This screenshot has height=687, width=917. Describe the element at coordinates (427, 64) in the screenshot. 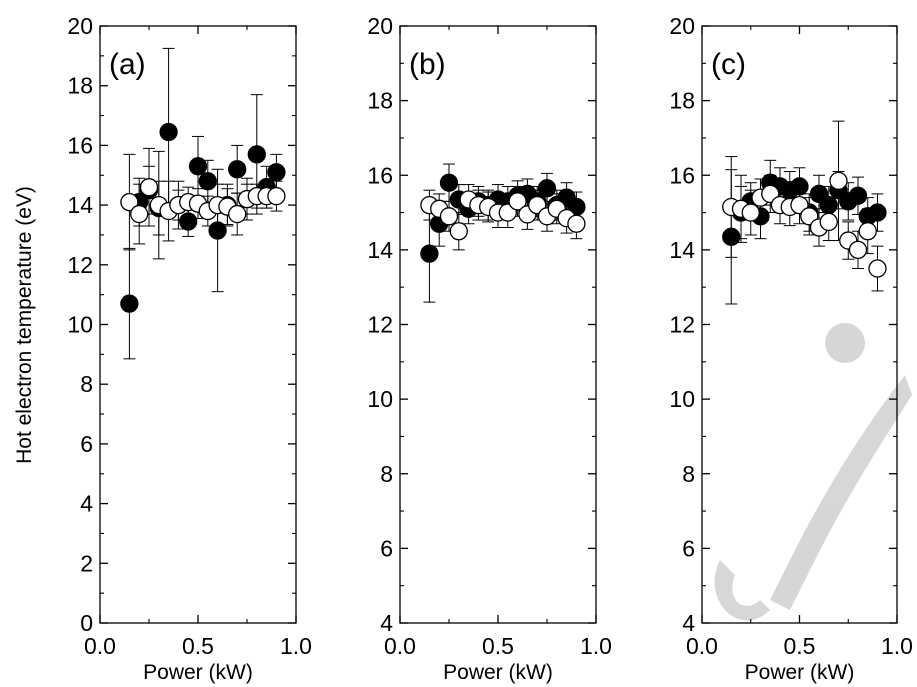

I see `panel-label: (b)` at that location.